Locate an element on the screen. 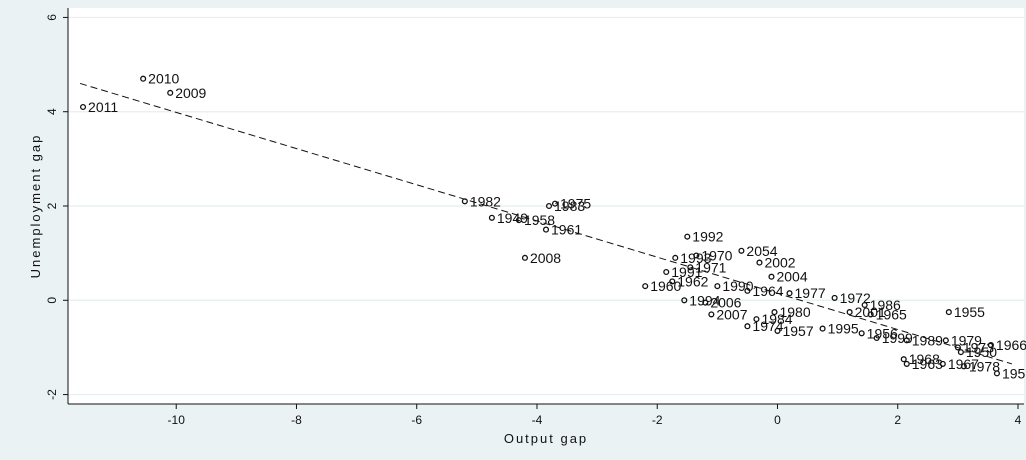 This screenshot has height=460, width=1026. point-label: 2006 is located at coordinates (725, 303).